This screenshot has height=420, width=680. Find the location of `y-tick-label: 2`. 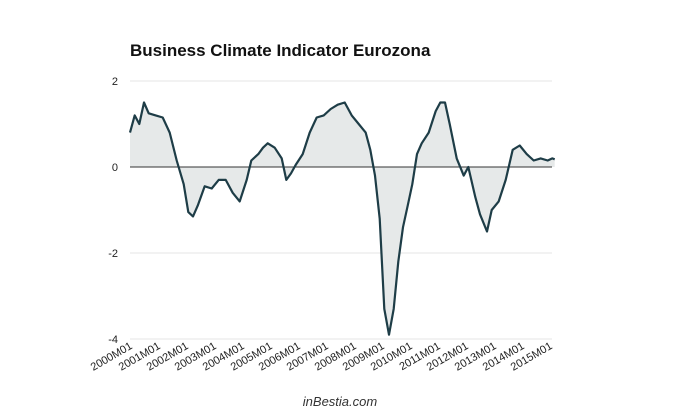

y-tick-label: 2 is located at coordinates (115, 82).